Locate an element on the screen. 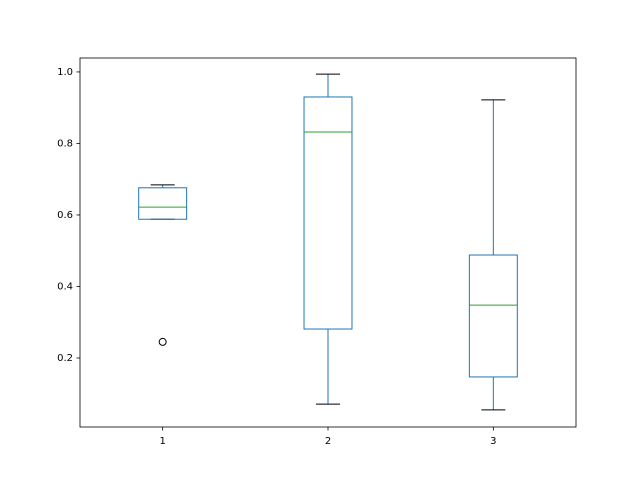  y-tick-label: 0.6 is located at coordinates (65, 215).